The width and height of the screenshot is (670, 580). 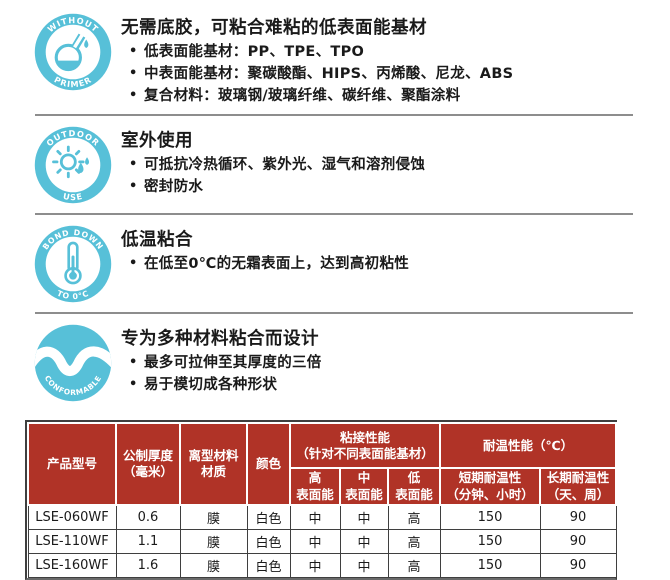 What do you see at coordinates (225, 364) in the screenshot?
I see `bullet-item: 最多可拉伸至其厚度的三倍` at bounding box center [225, 364].